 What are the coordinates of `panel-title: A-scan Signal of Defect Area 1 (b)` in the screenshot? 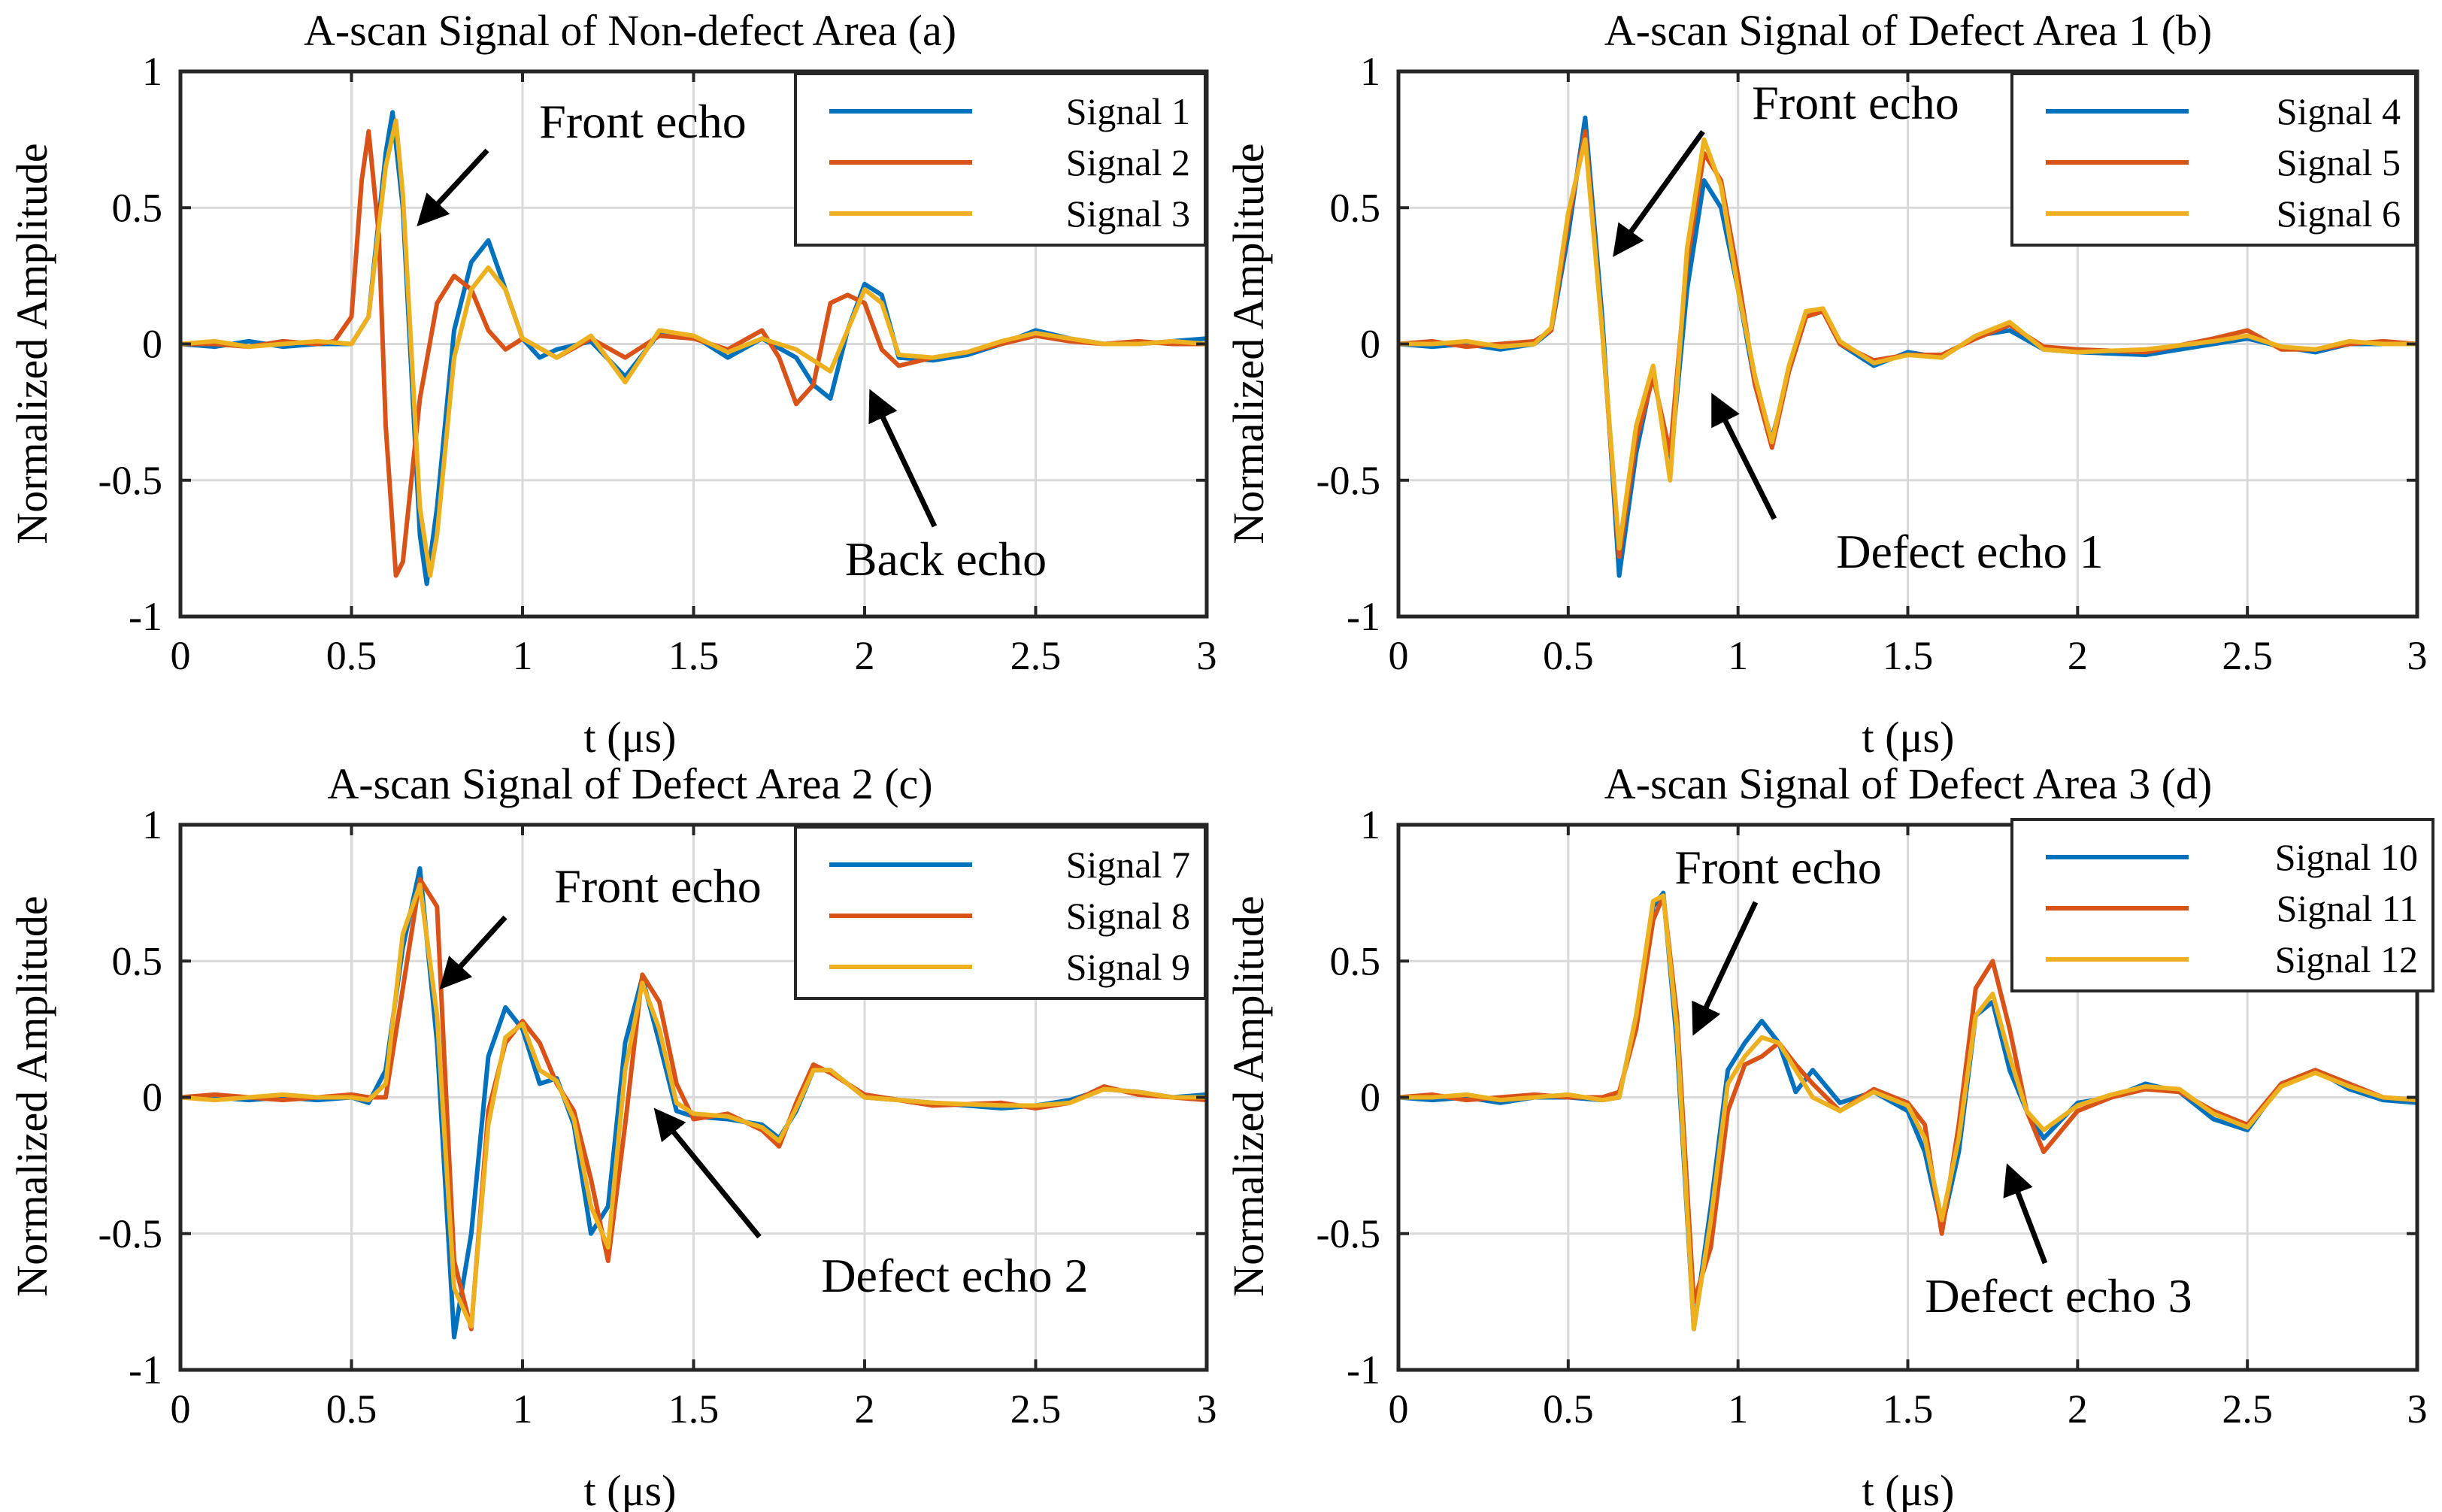 It's located at (1908, 30).